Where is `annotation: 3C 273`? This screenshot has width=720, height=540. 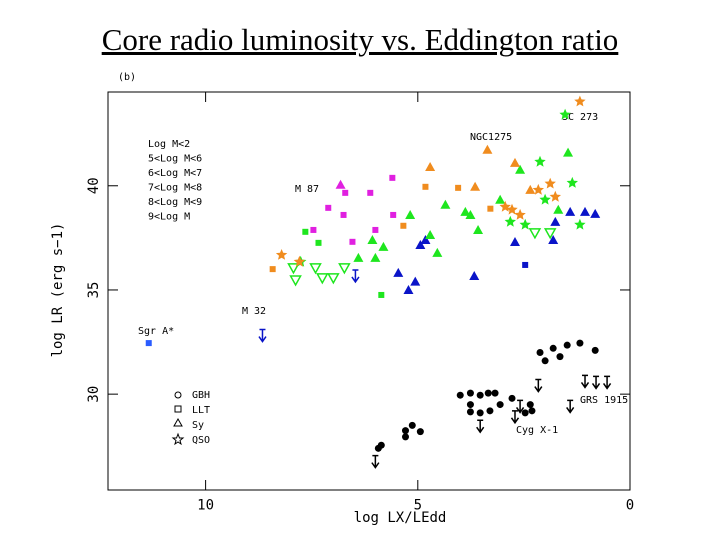 annotation: 3C 273 is located at coordinates (580, 117).